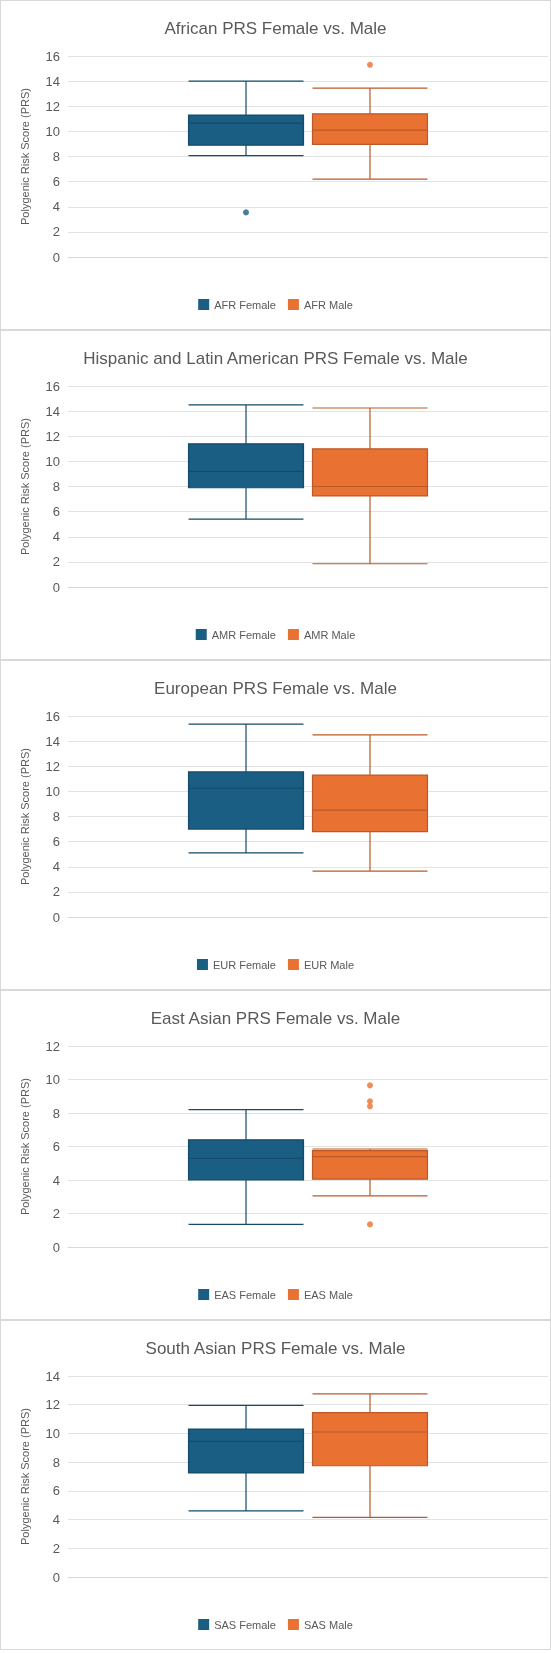  I want to click on legend-label: AFR Male, so click(328, 304).